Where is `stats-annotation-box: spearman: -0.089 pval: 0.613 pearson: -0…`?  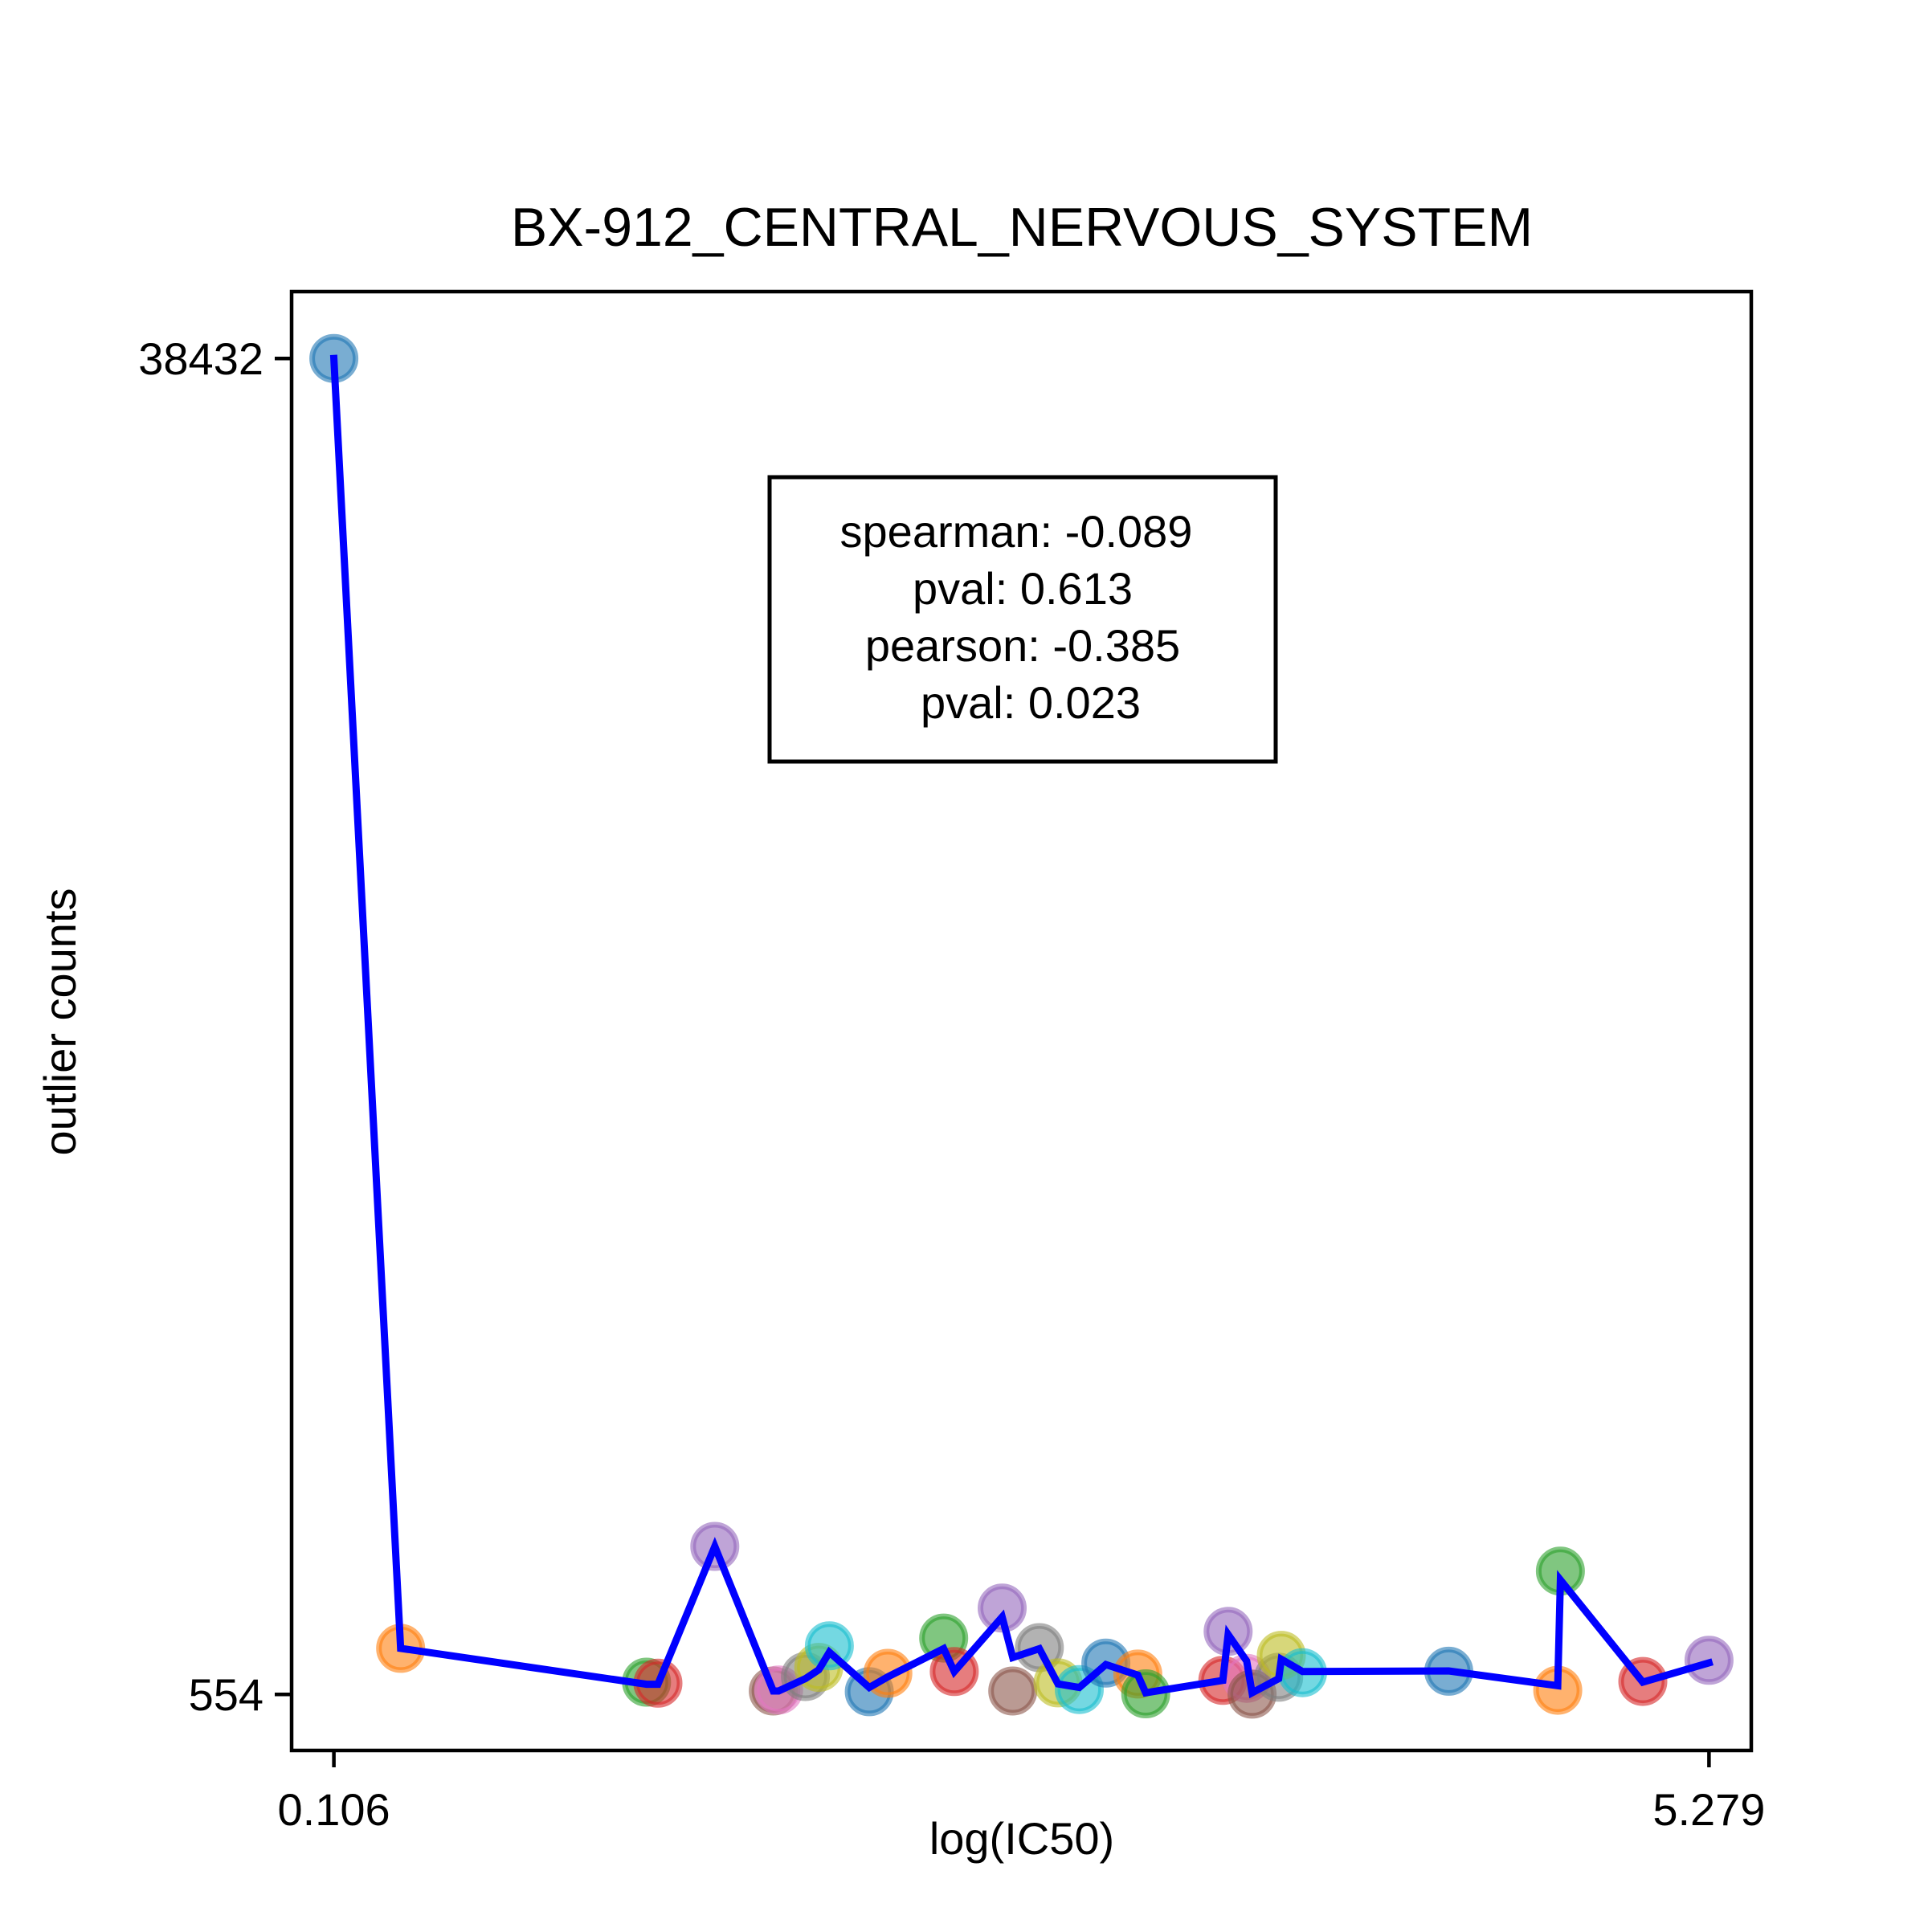
stats-annotation-box: spearman: -0.089 pval: 0.613 pearson: -0… is located at coordinates (1023, 620).